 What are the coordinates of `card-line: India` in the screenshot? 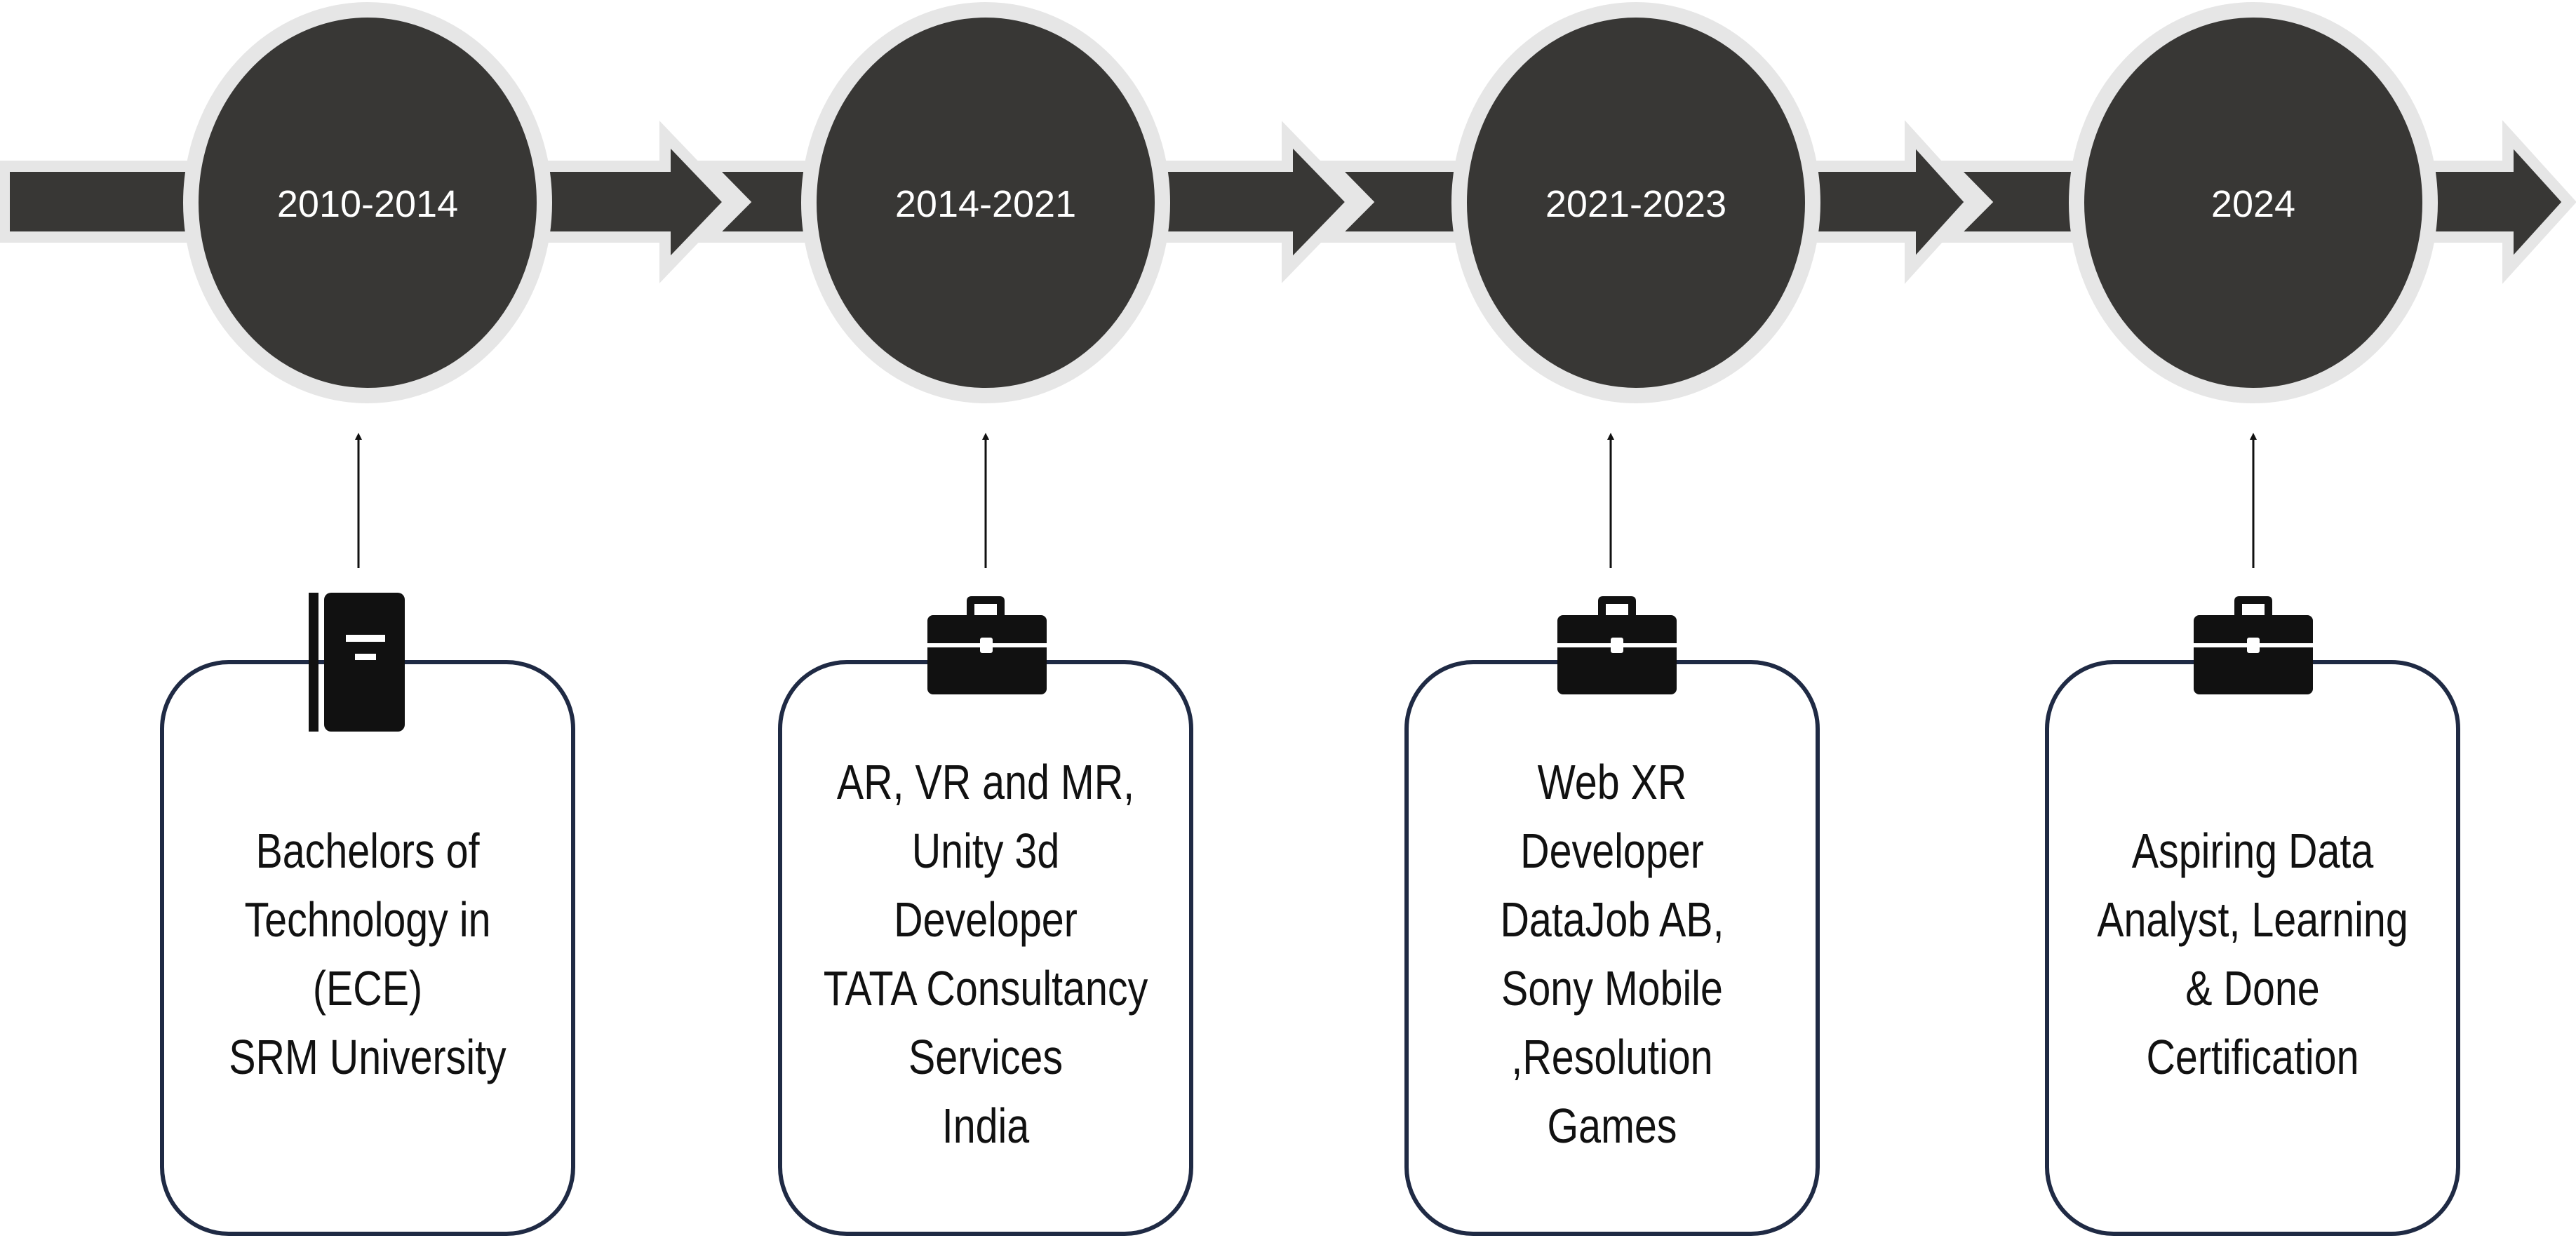 It's located at (985, 1125).